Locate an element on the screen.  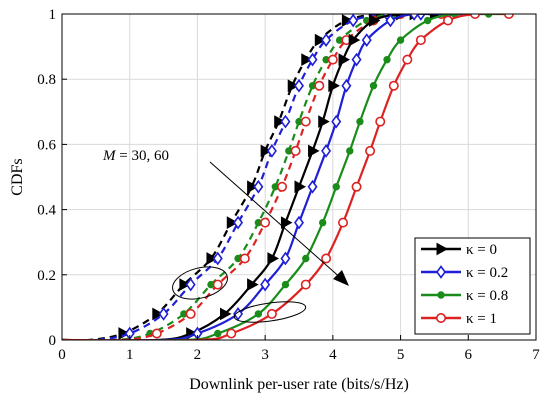
legend-label: κ = 0 is located at coordinates (481, 250).